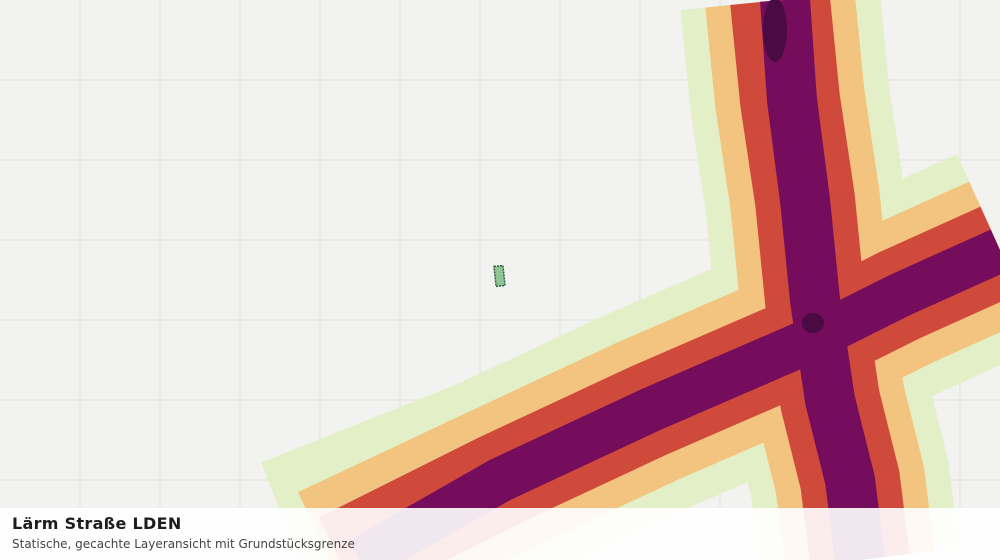 The image size is (1000, 560). I want to click on parcel, so click(499, 276).